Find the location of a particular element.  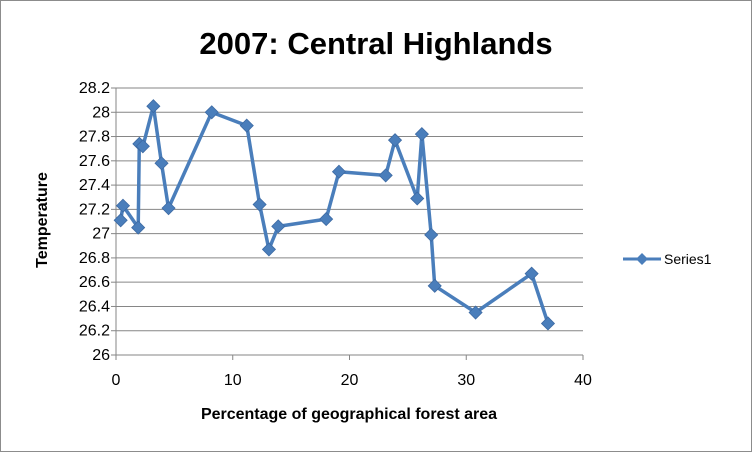

x-tick-labels: 0 10 20 30 40 is located at coordinates (352, 380).